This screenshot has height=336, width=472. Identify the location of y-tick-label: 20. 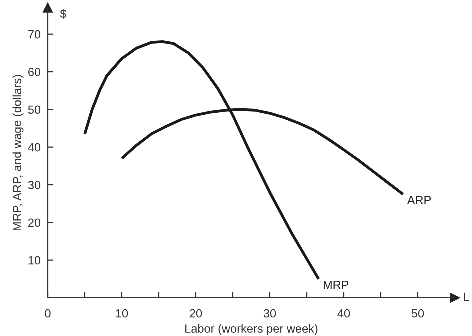
(34, 223).